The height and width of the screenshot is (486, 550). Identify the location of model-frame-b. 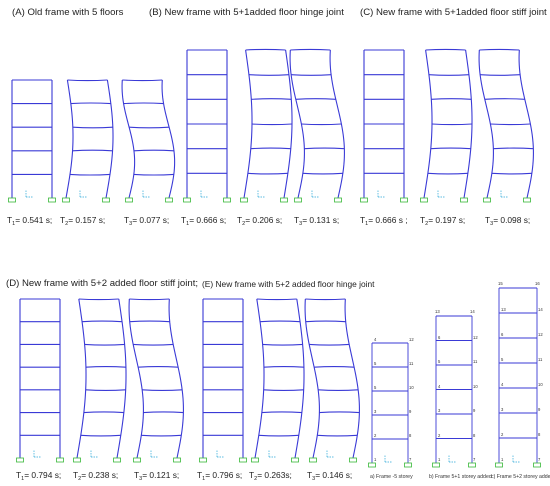
(454, 391).